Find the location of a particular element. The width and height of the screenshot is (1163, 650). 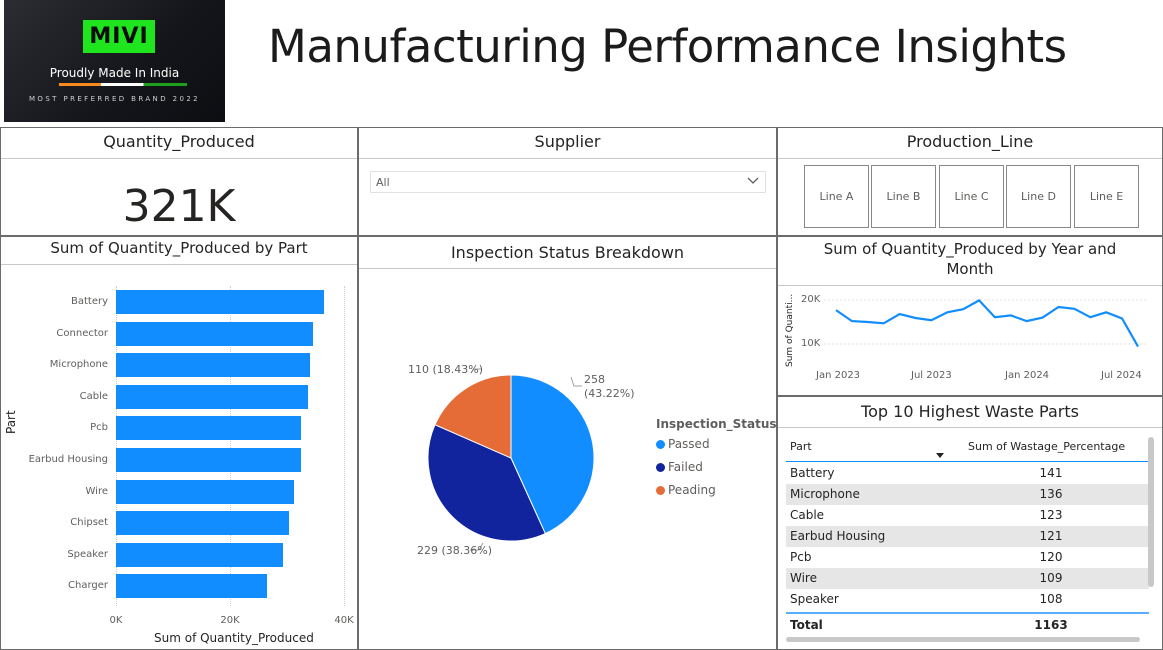

legend-label: Passed is located at coordinates (689, 444).